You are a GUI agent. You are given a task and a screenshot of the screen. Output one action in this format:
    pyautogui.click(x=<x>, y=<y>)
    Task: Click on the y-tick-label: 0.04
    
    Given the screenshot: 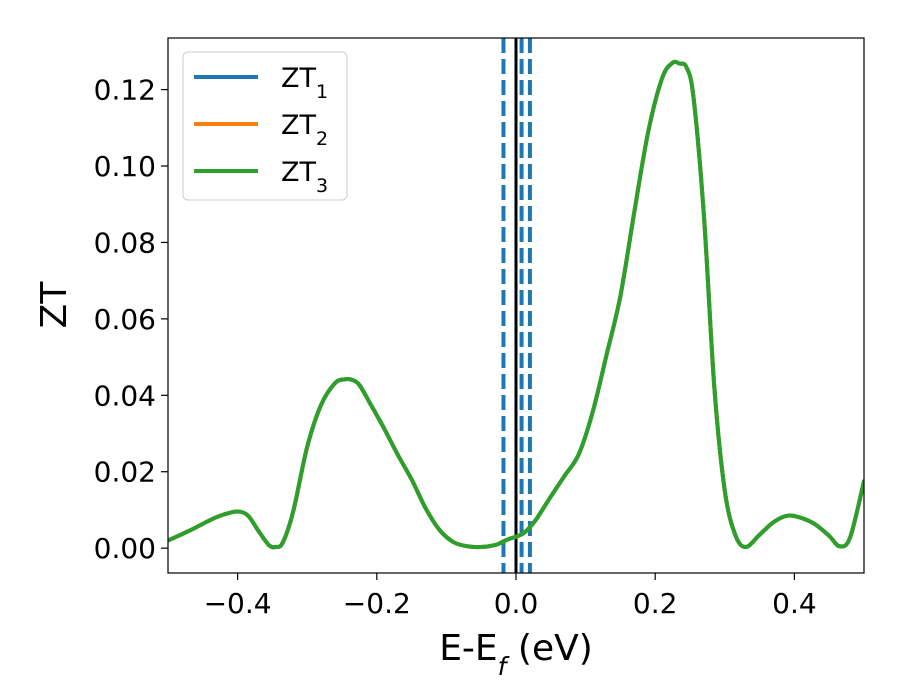 What is the action you would take?
    pyautogui.click(x=125, y=395)
    